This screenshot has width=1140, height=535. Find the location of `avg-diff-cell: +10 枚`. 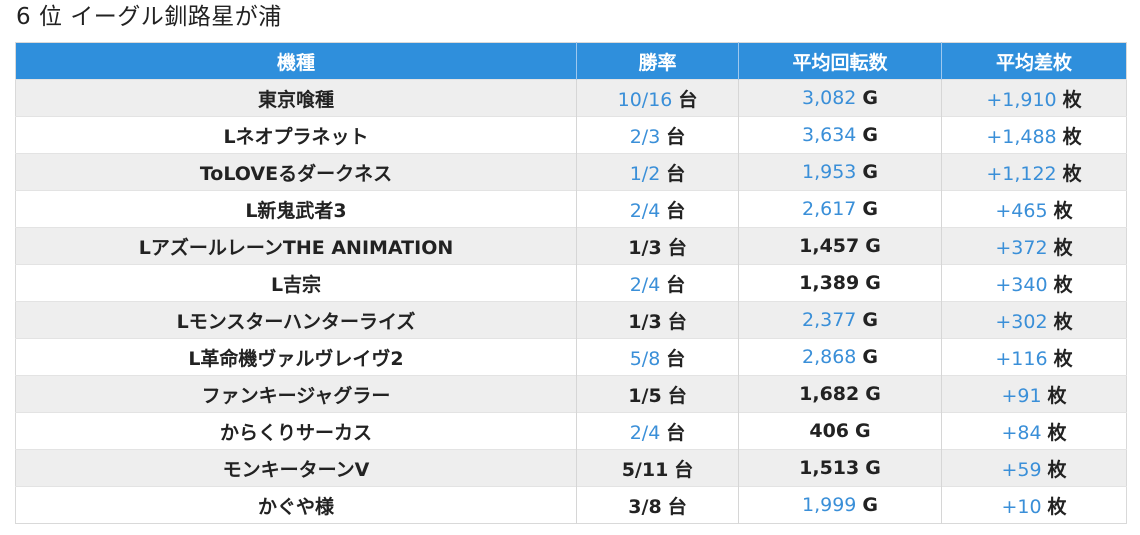

avg-diff-cell: +10 枚 is located at coordinates (1034, 505).